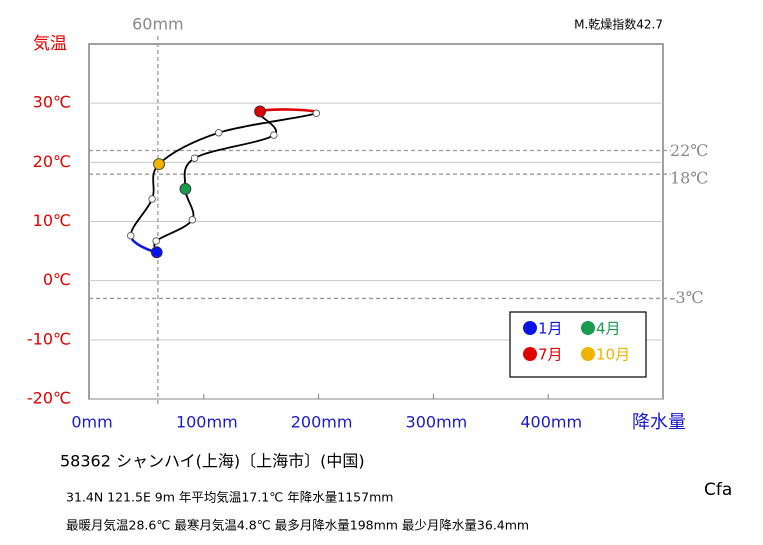 This screenshot has height=545, width=763. What do you see at coordinates (608, 329) in the screenshot?
I see `legend-label: 4月` at bounding box center [608, 329].